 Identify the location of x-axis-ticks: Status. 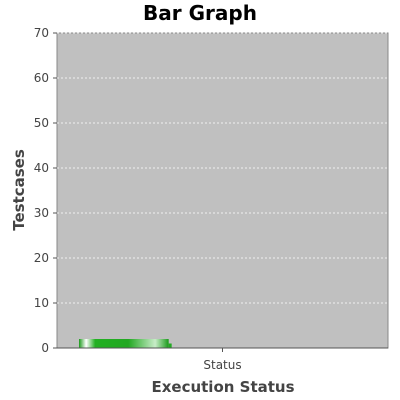
(222, 360).